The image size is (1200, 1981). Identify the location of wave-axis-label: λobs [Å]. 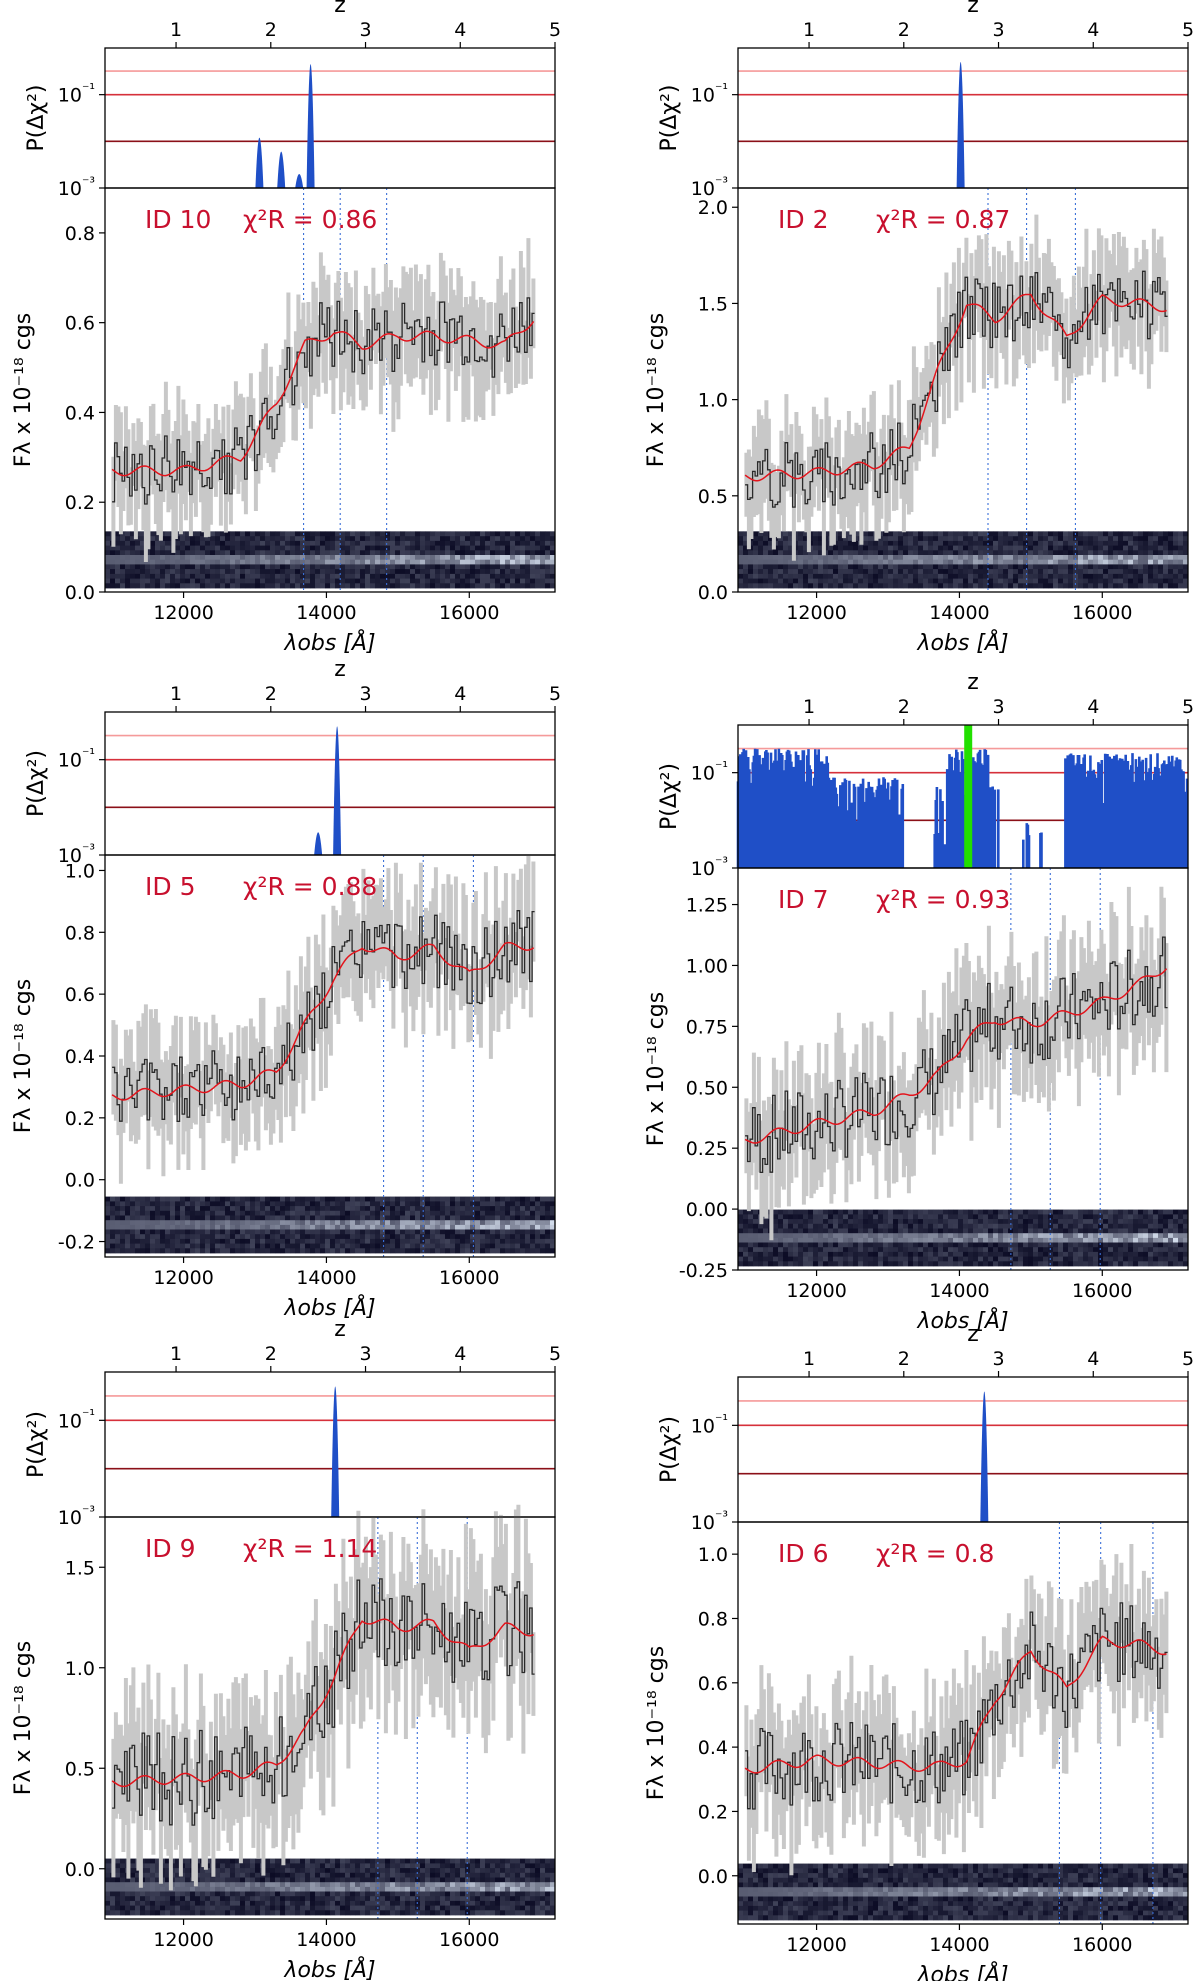
(329, 642).